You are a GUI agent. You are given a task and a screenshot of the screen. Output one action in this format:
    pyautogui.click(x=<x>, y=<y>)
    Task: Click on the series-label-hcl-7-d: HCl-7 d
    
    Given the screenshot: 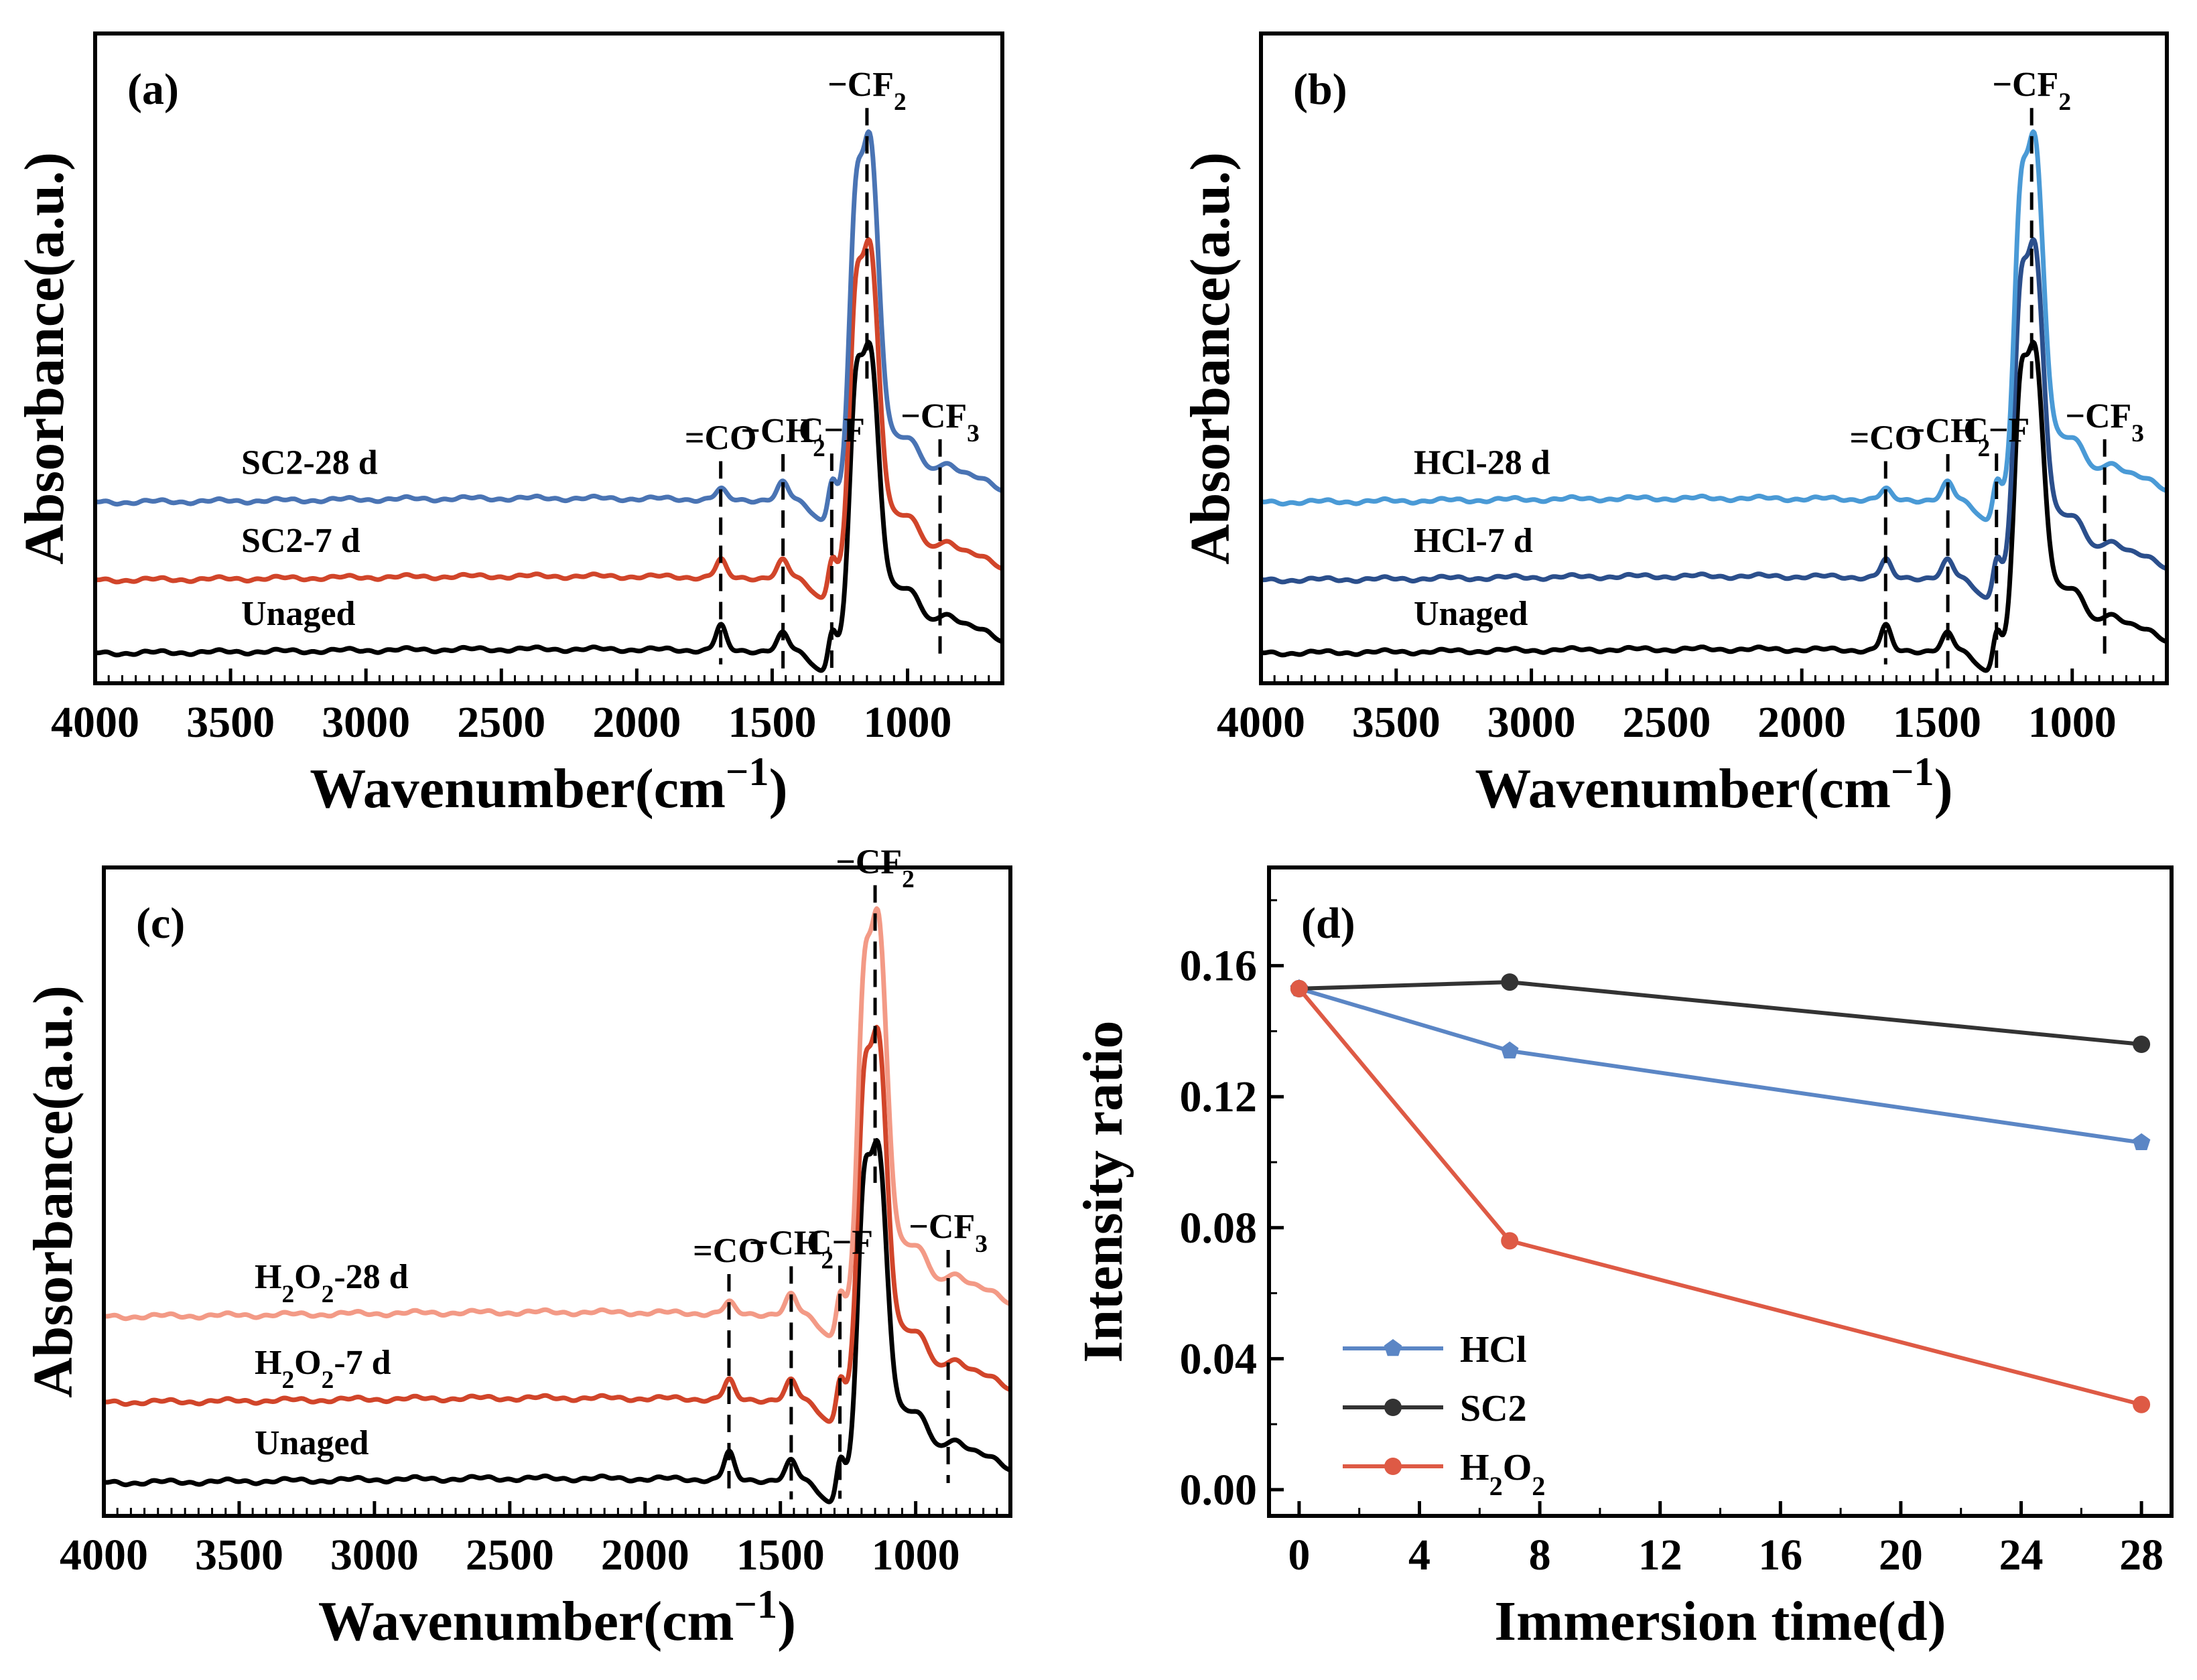 What is the action you would take?
    pyautogui.click(x=1473, y=541)
    